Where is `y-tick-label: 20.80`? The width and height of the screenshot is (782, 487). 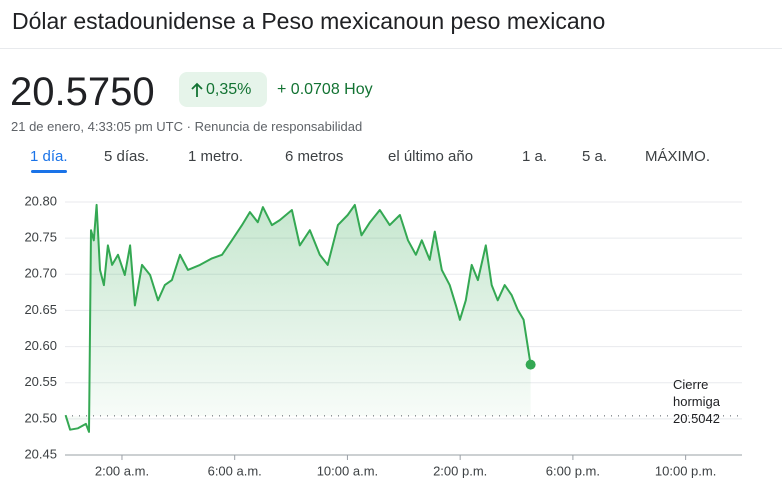 y-tick-label: 20.80 is located at coordinates (40, 200).